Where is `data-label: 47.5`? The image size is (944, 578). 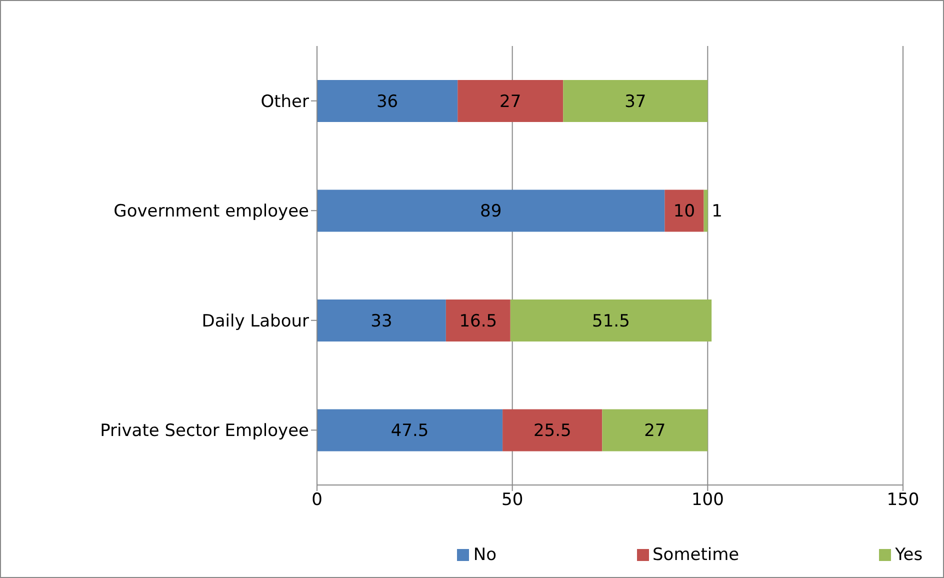 data-label: 47.5 is located at coordinates (409, 431).